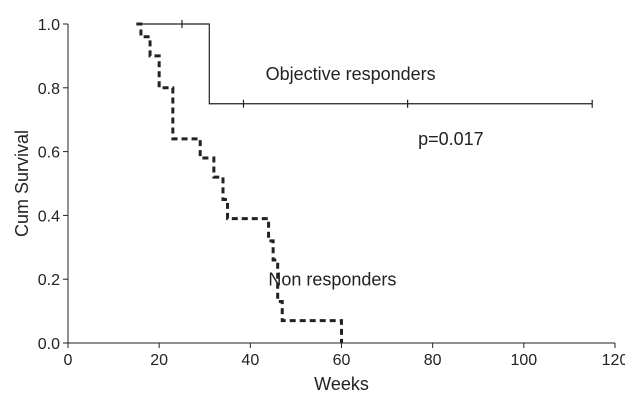 This screenshot has height=397, width=625. What do you see at coordinates (341, 384) in the screenshot?
I see `x-axis-title: Weeks` at bounding box center [341, 384].